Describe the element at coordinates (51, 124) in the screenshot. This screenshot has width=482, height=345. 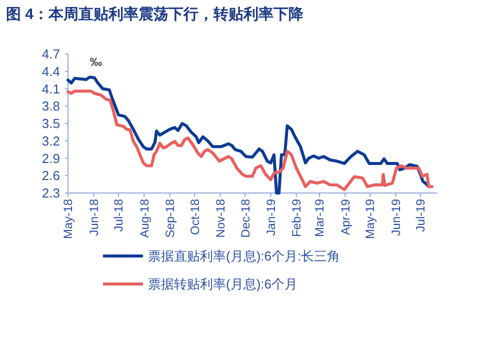
I see `y-tick-label: 3.5` at that location.